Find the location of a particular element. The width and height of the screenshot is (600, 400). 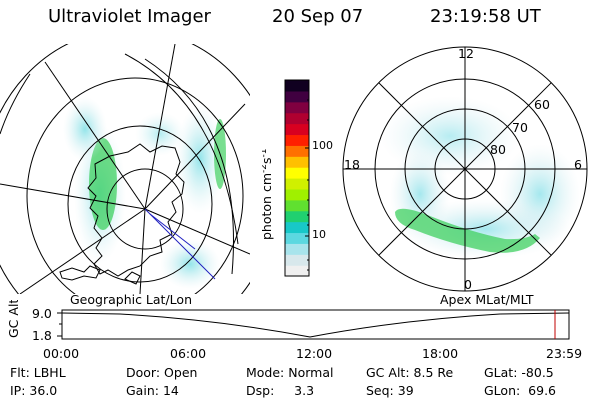

colorbar: photon cm-2s-1 is located at coordinates (286, 178).